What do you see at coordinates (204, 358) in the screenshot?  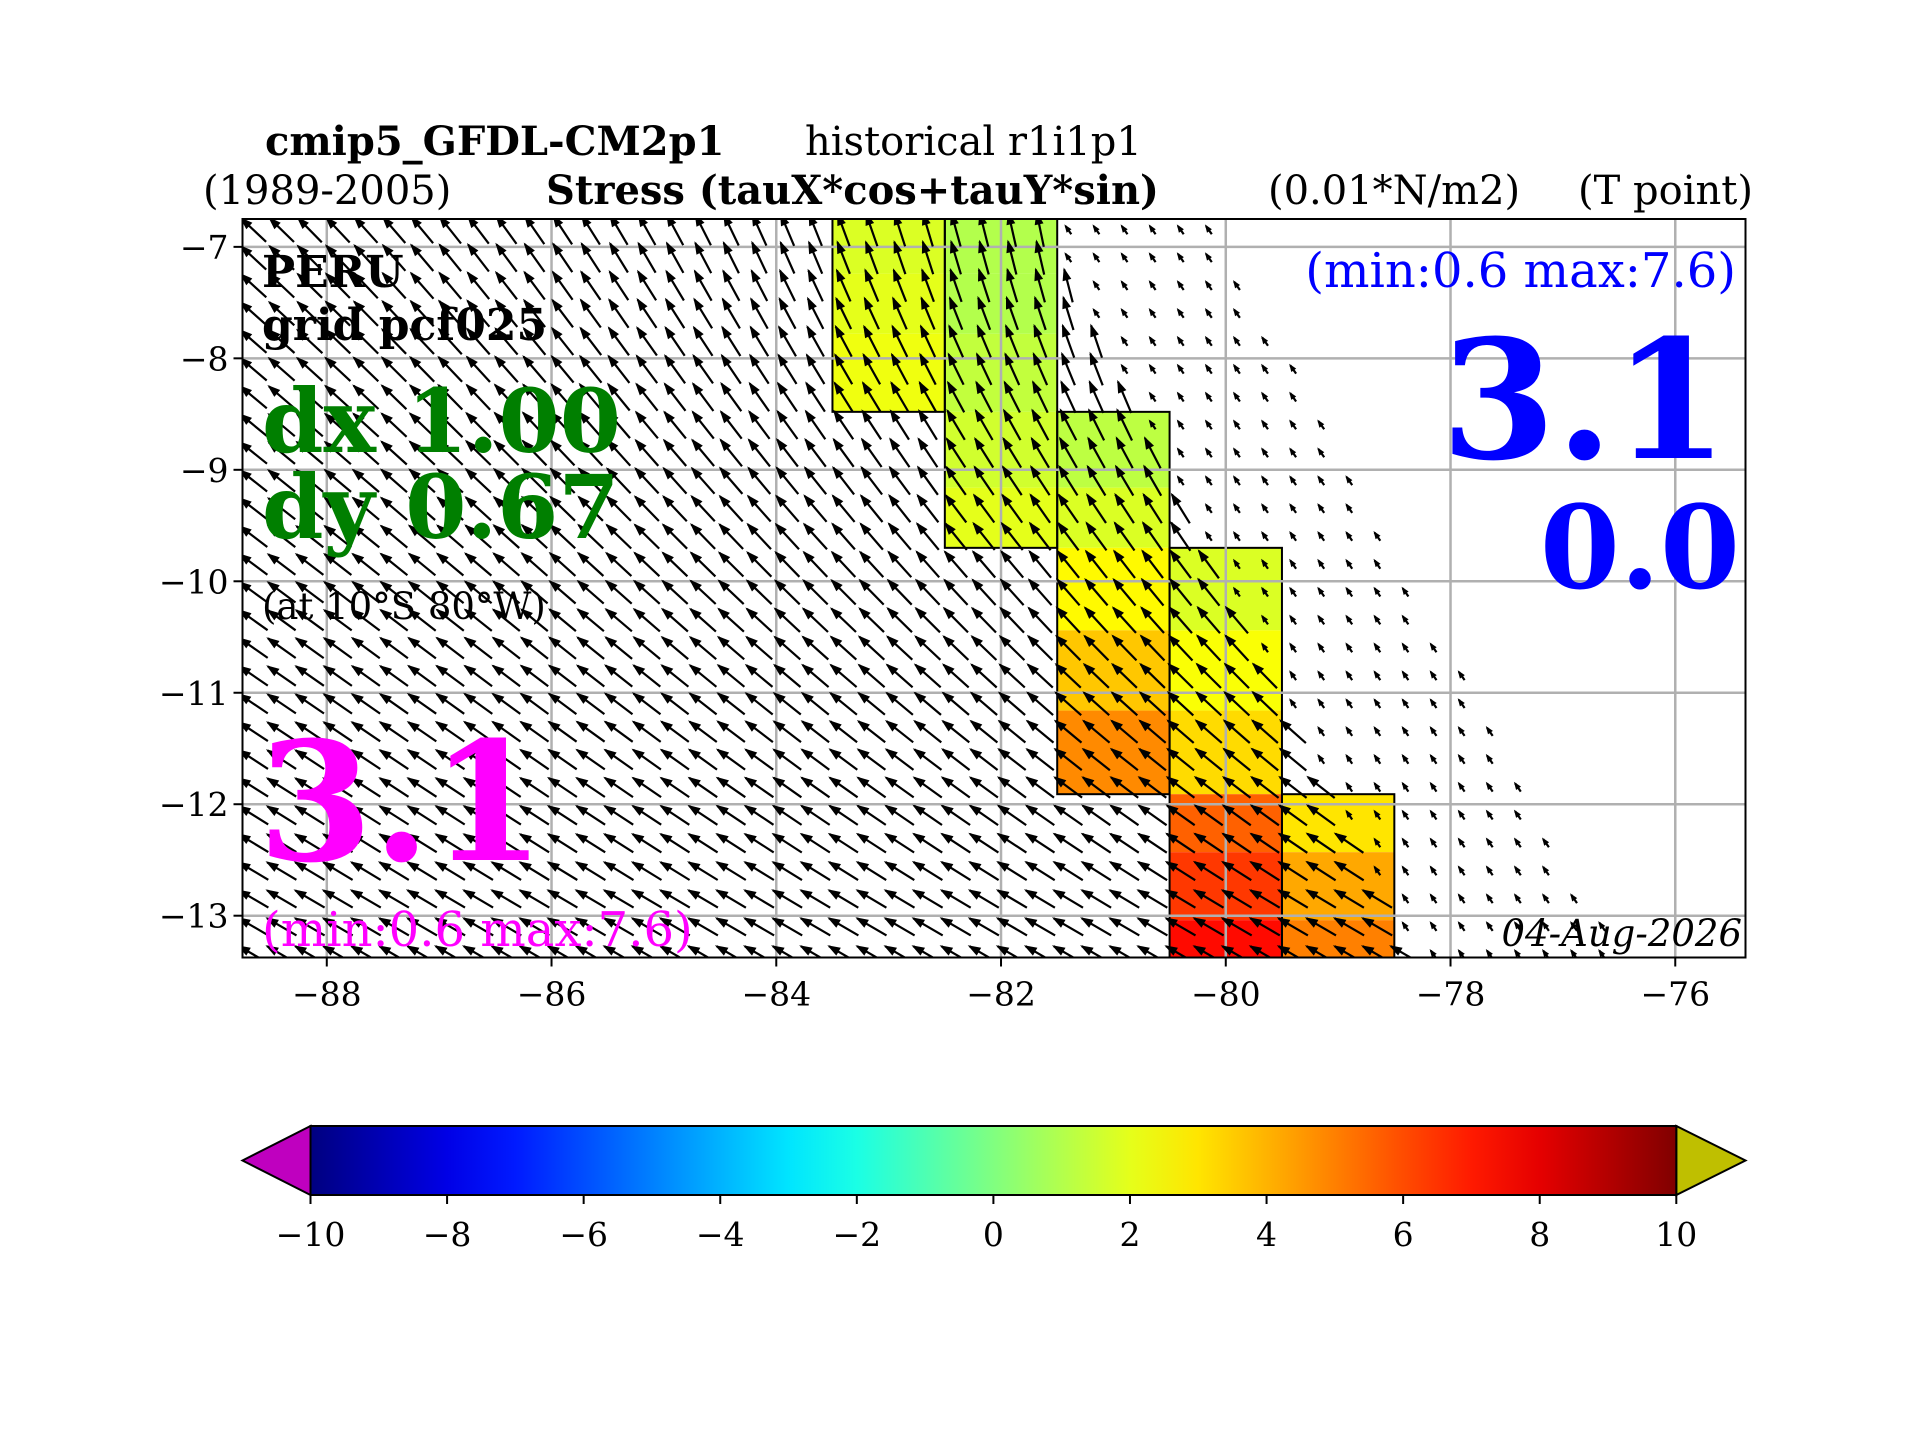 I see `y-tick-label: −8` at bounding box center [204, 358].